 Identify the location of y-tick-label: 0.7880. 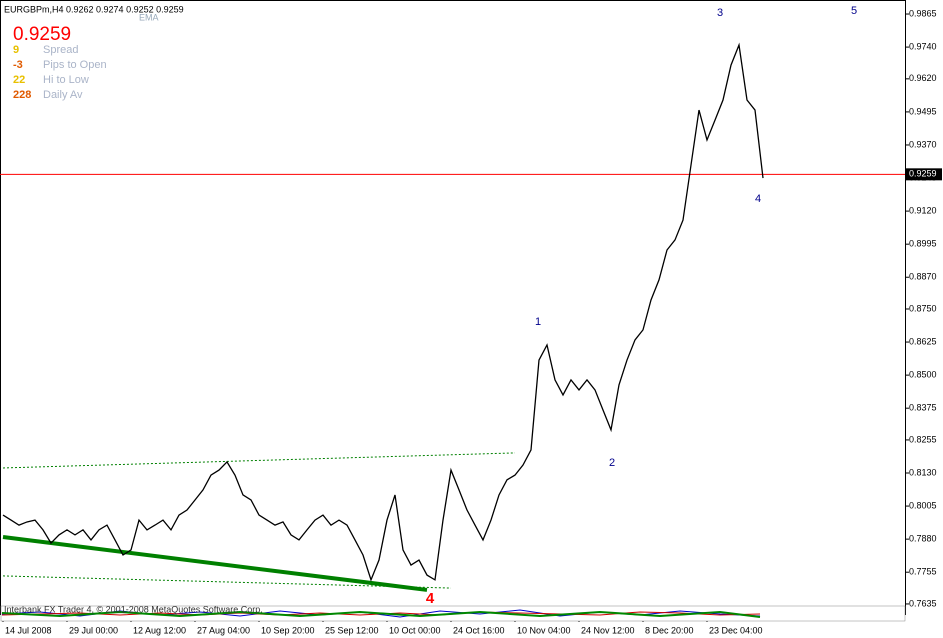
(923, 539).